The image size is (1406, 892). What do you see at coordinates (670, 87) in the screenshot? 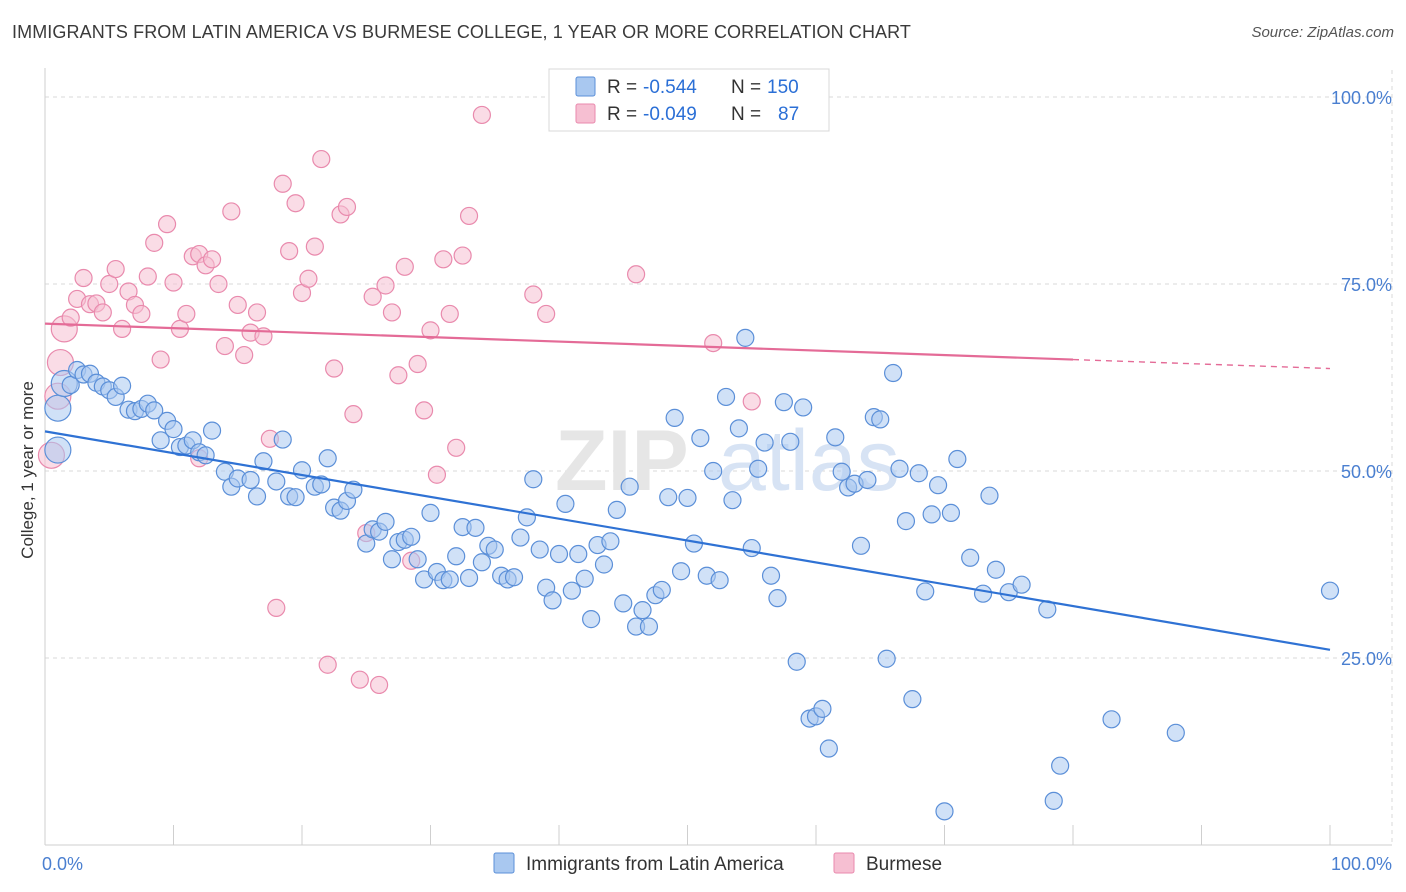
I see `legend-r-value-1: -0.544` at bounding box center [670, 87].